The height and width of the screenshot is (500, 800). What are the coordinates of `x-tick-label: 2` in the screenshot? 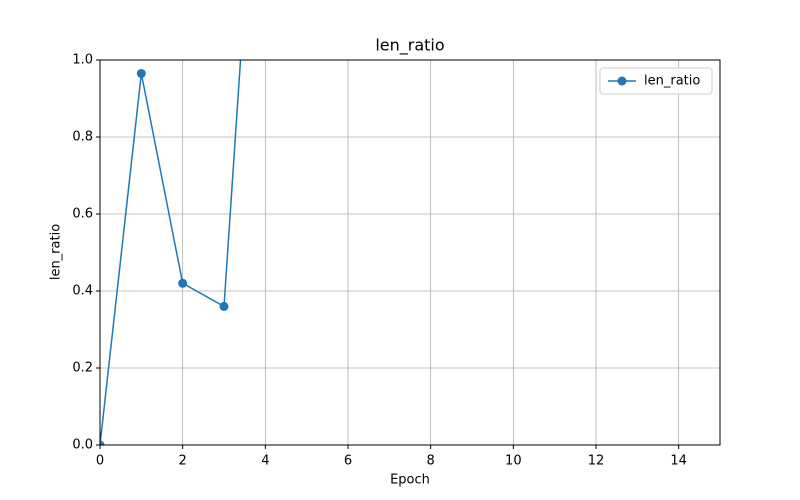 It's located at (183, 461).